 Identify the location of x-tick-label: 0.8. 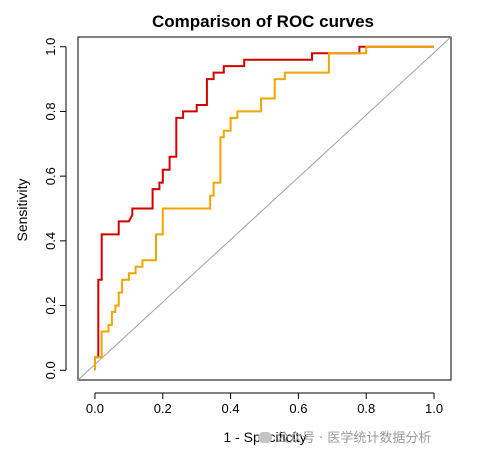
(366, 408).